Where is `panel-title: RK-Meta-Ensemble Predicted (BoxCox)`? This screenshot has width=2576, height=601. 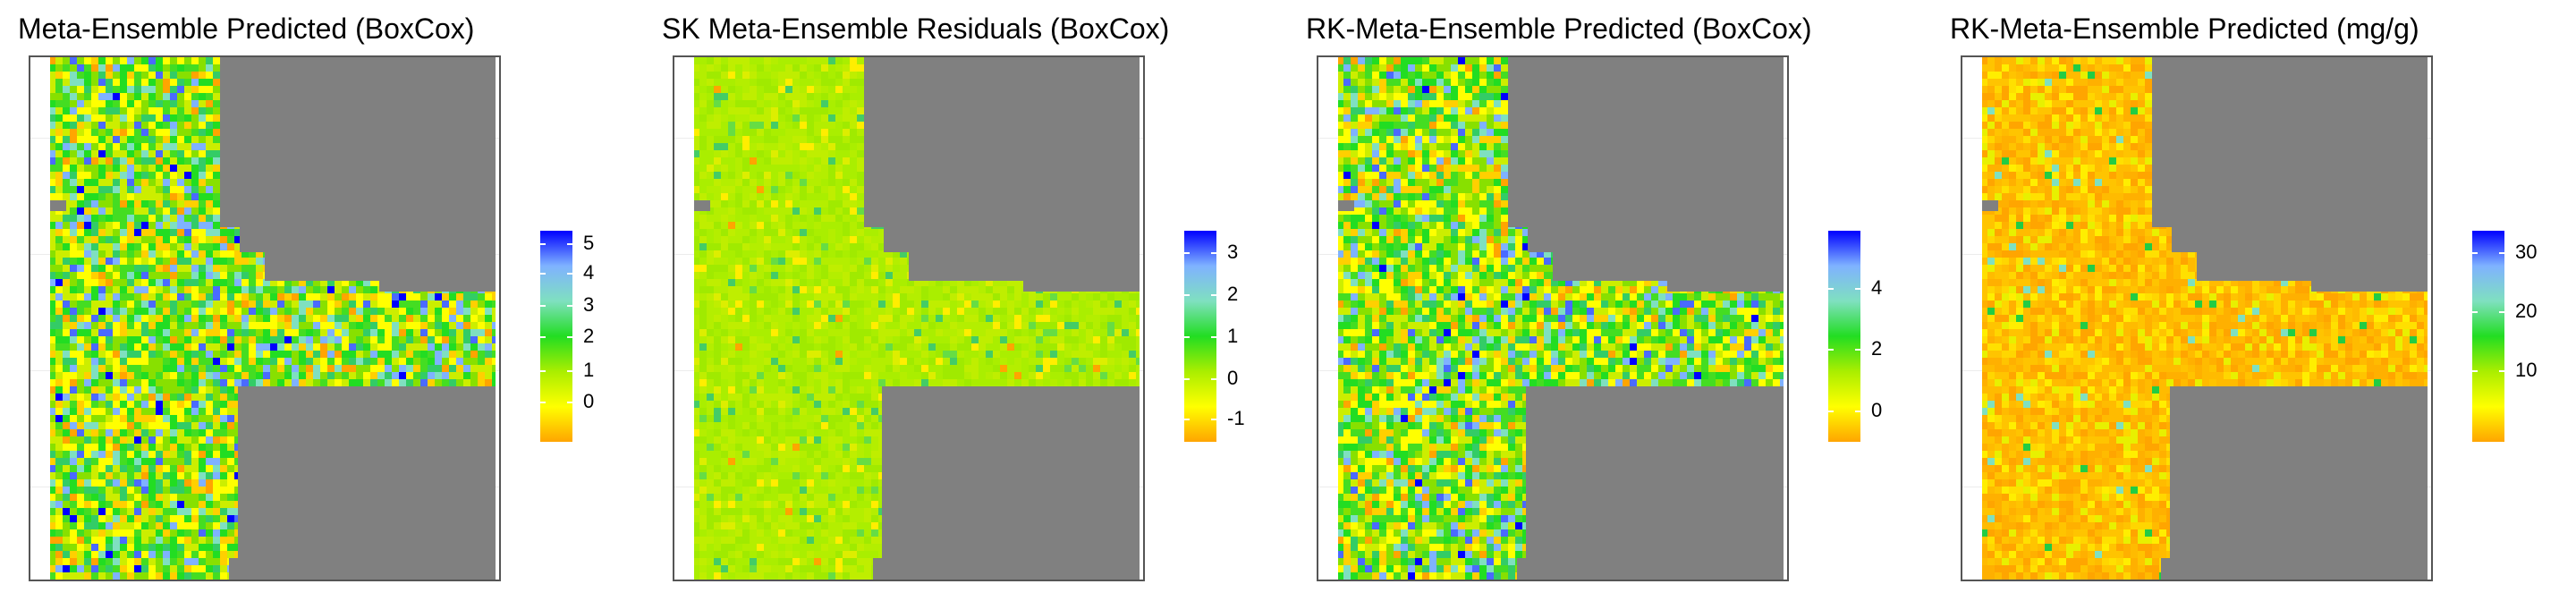 panel-title: RK-Meta-Ensemble Predicted (BoxCox) is located at coordinates (1559, 29).